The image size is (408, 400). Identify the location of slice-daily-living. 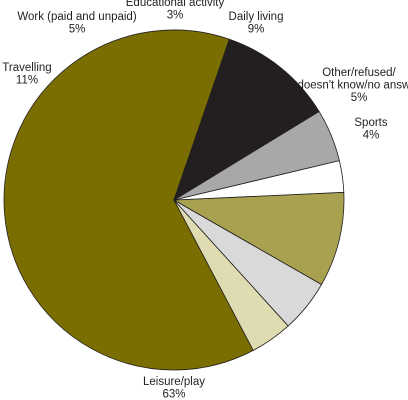
(258, 238).